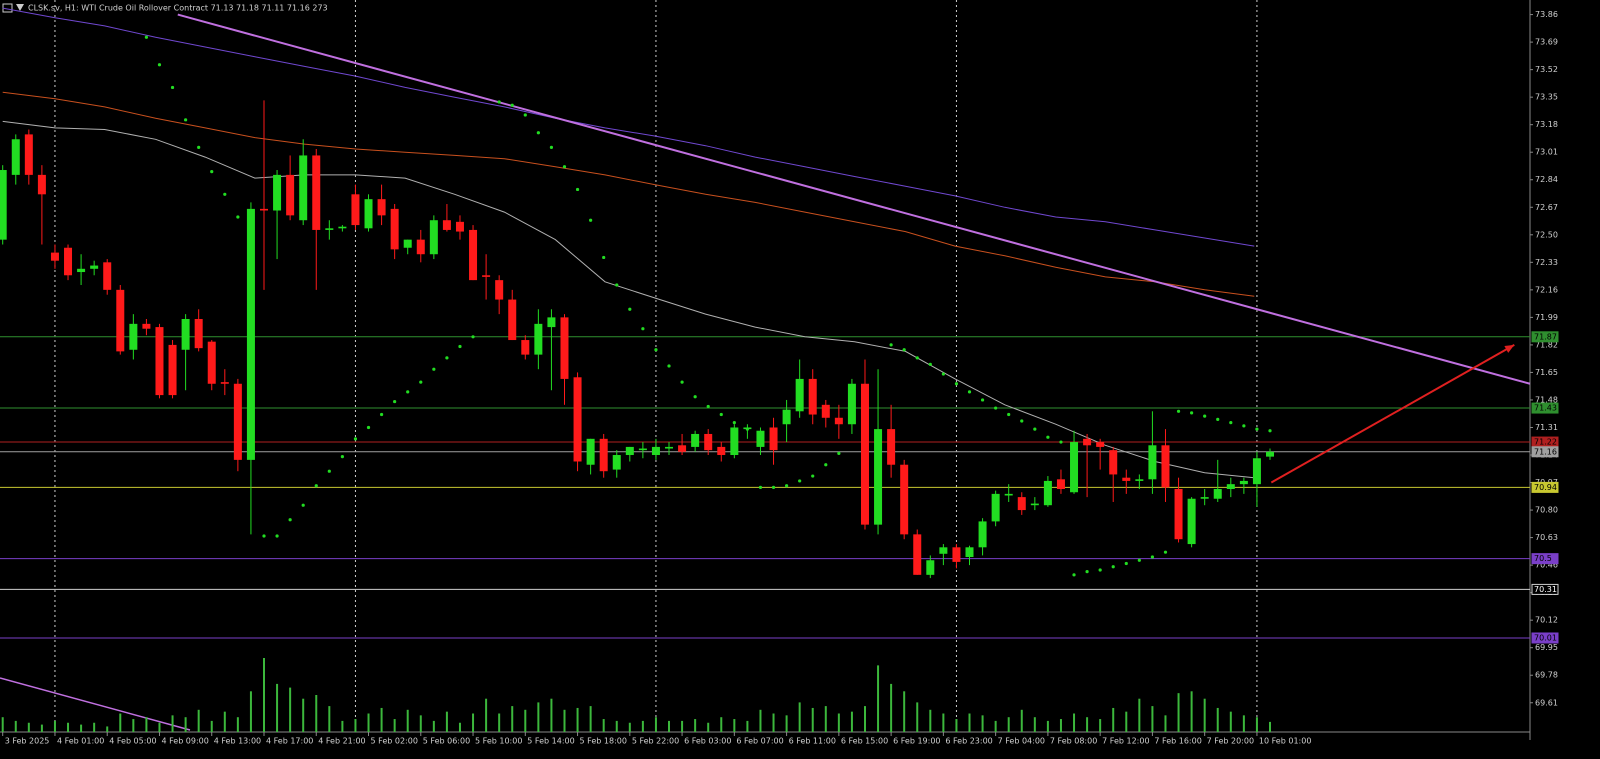  Describe the element at coordinates (1546, 344) in the screenshot. I see `y-tick-label: 71.82` at that location.